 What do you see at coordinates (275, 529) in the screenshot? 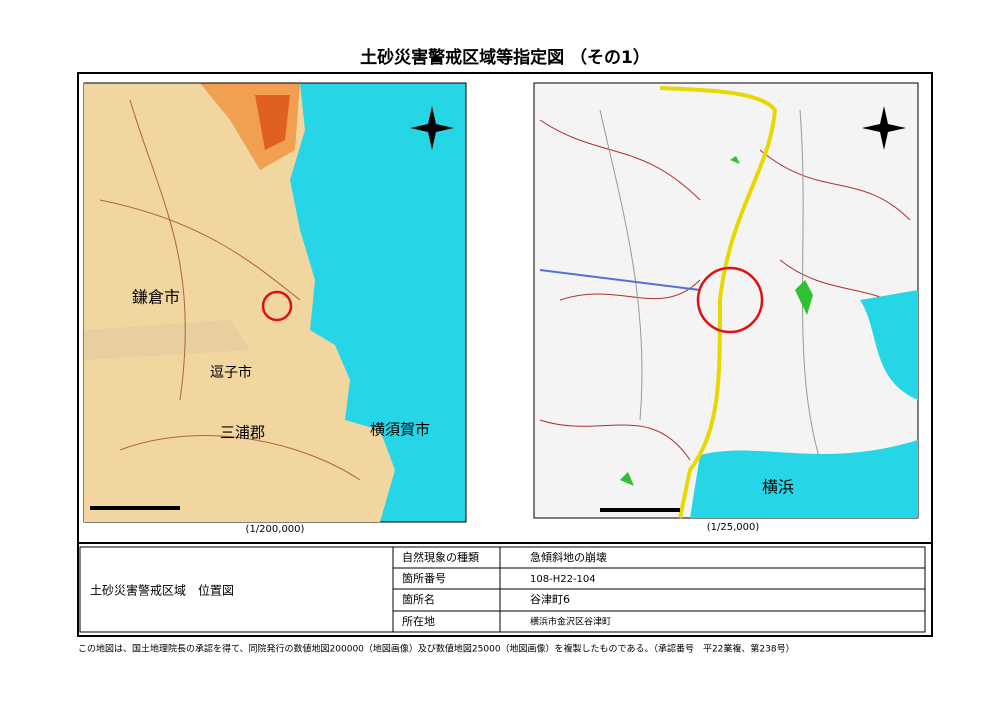
I see `map-scale: (1/200,000)` at bounding box center [275, 529].